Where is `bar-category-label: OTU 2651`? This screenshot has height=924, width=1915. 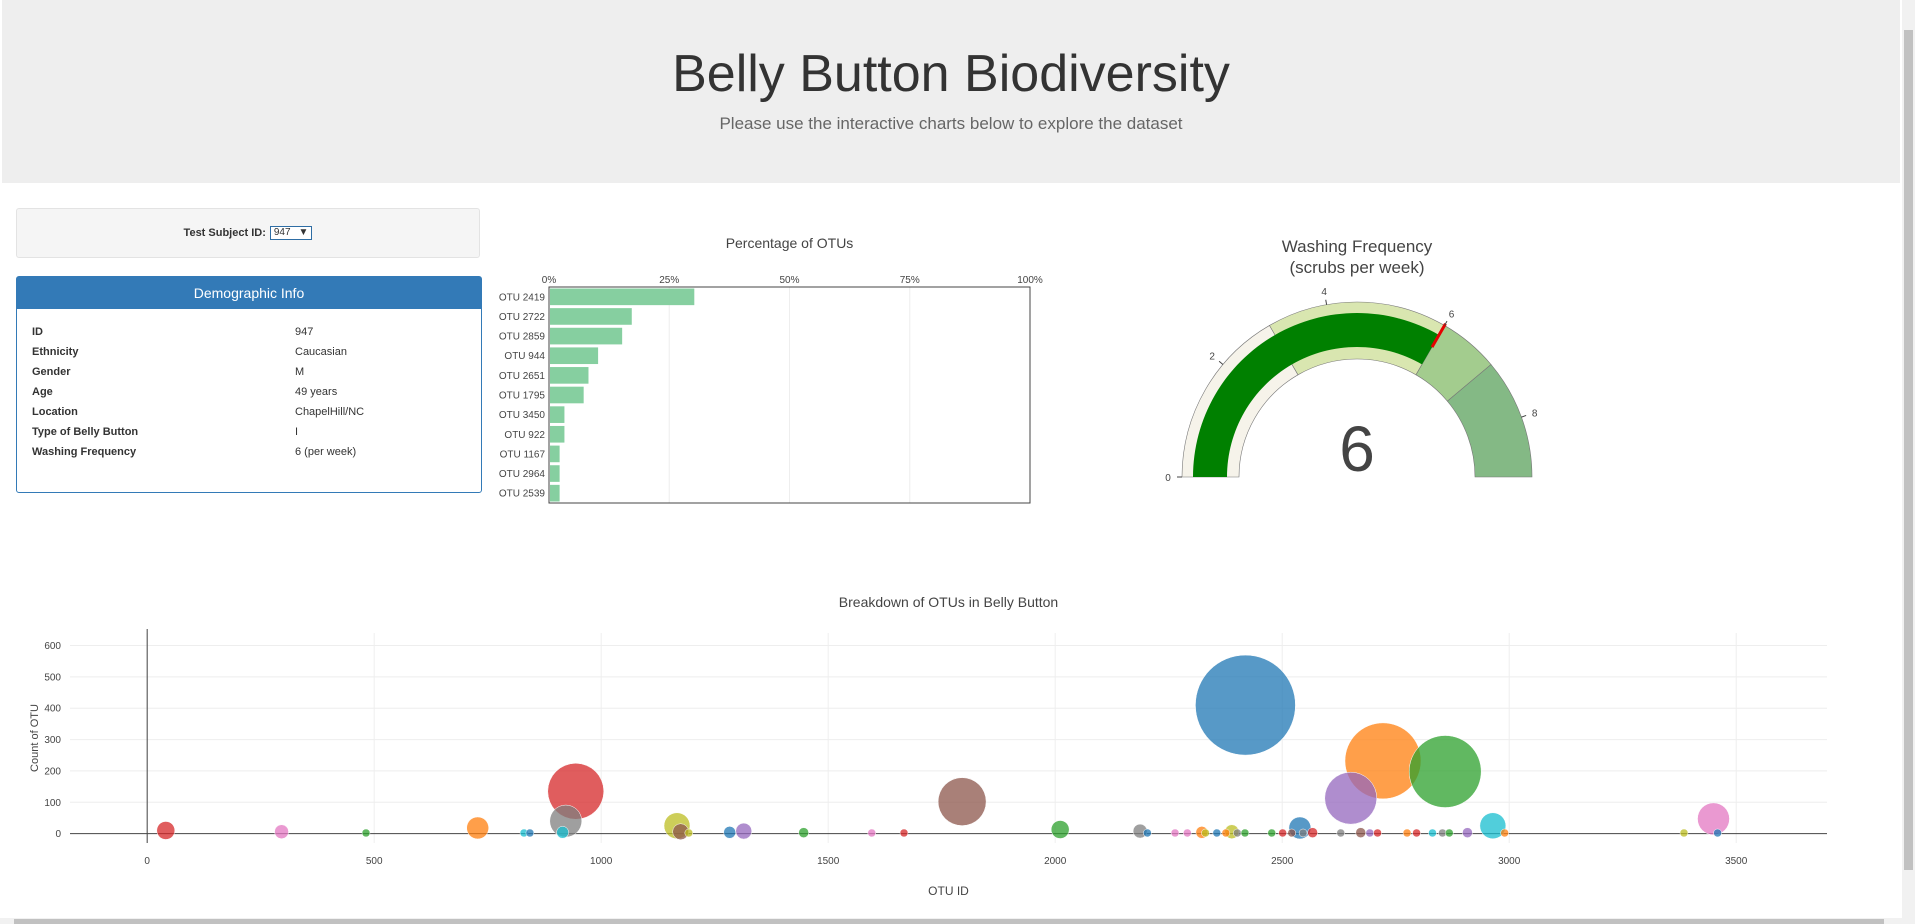 bar-category-label: OTU 2651 is located at coordinates (522, 376).